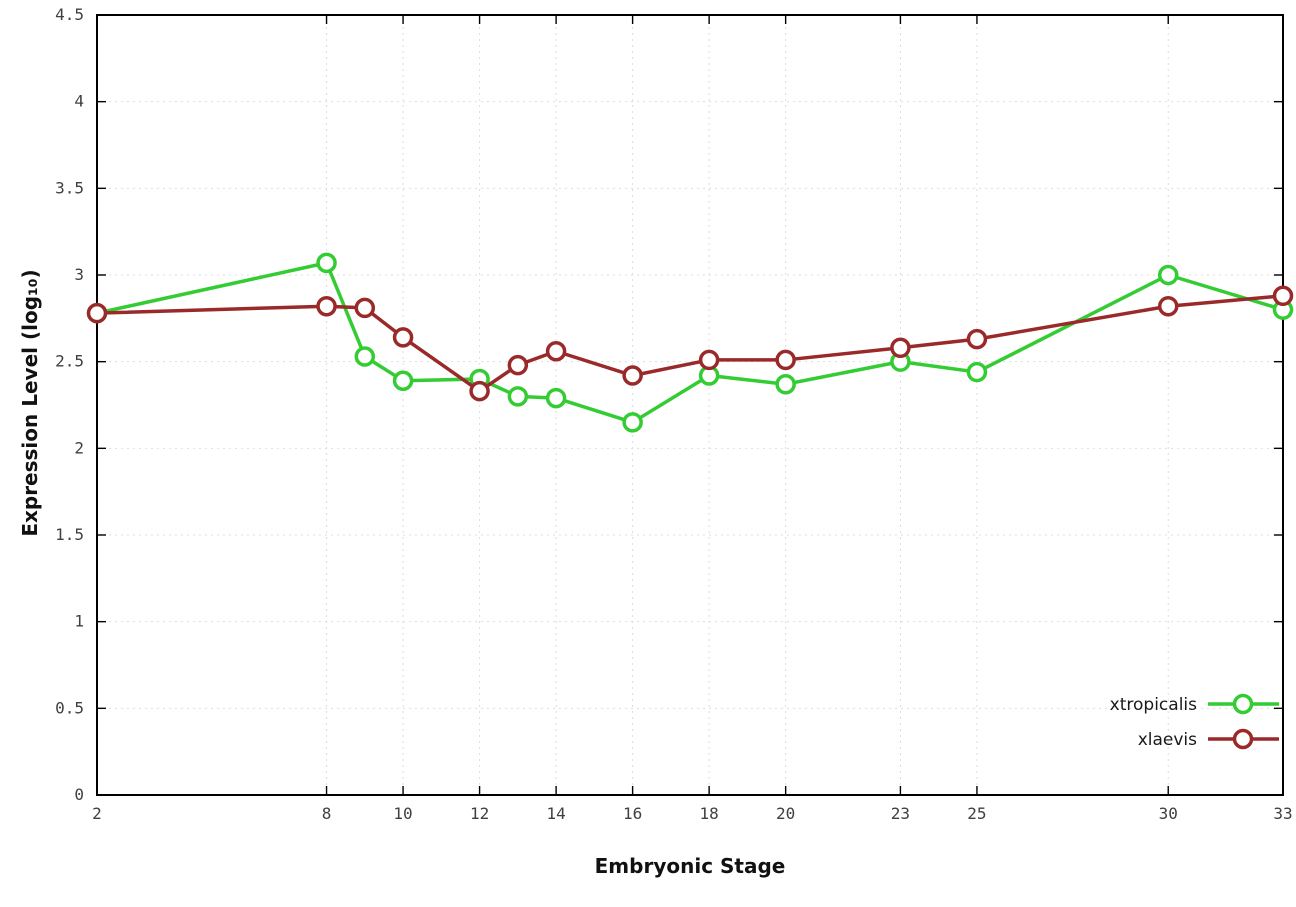 The height and width of the screenshot is (907, 1296). Describe the element at coordinates (30, 403) in the screenshot. I see `y-axis-title: Expression Level (log₁₀)` at that location.